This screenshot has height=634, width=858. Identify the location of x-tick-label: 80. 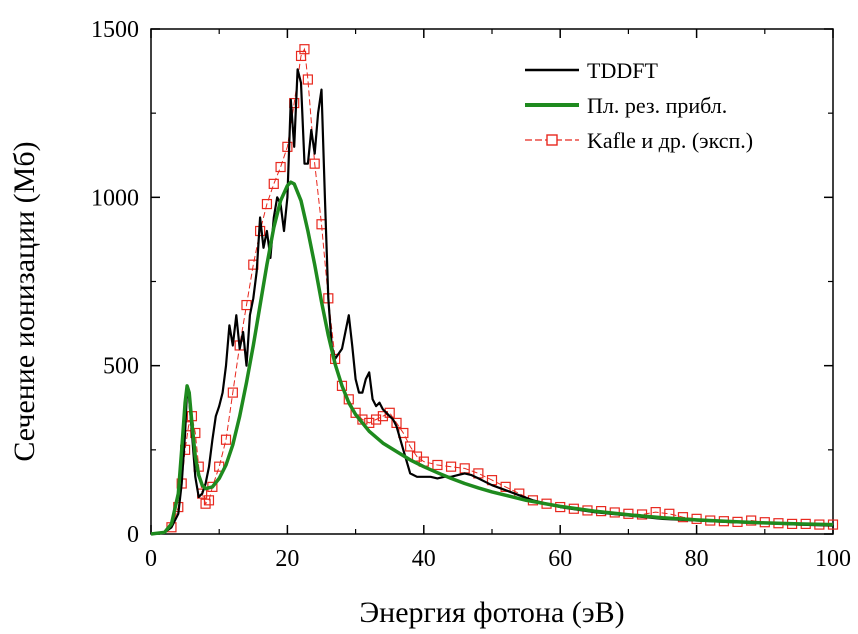
(697, 559).